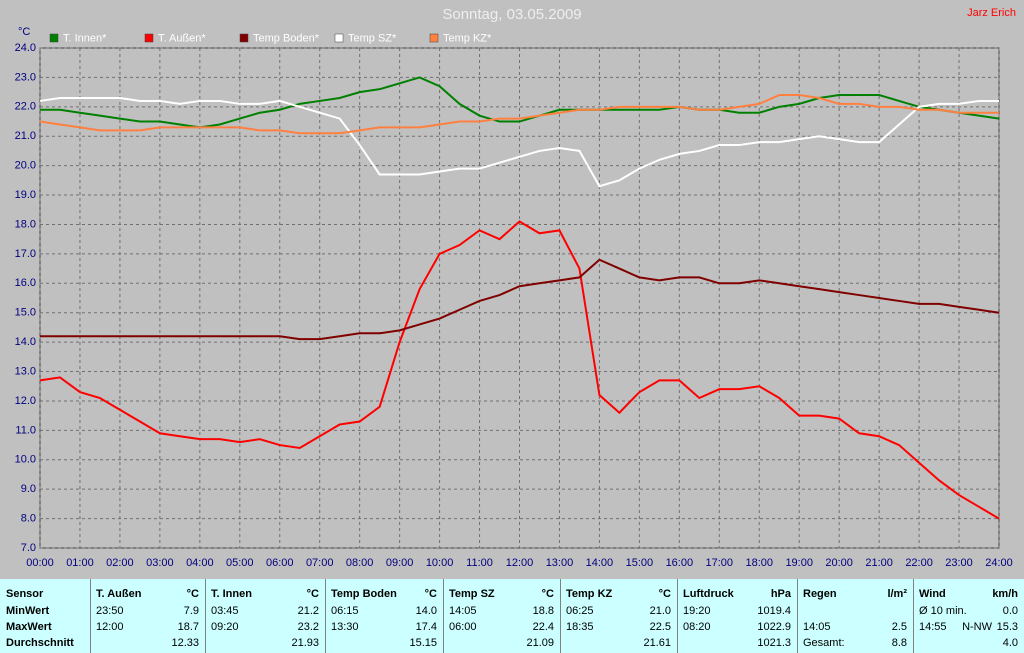  I want to click on y-tick-label: 10.0, so click(25, 460).